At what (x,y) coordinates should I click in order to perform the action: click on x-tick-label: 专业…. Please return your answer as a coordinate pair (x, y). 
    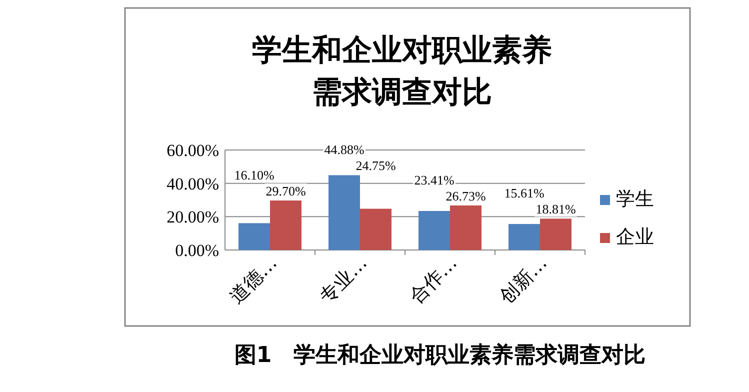
    Looking at the image, I should click on (344, 280).